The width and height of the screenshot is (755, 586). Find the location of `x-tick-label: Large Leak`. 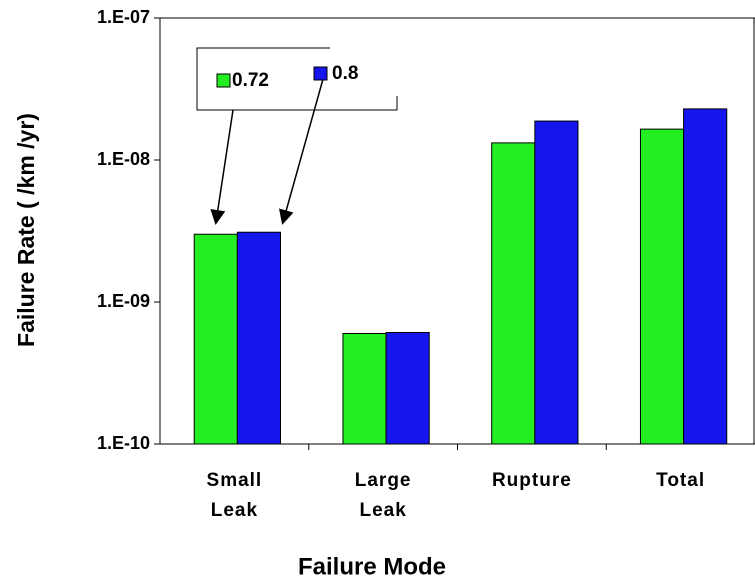

x-tick-label: Large Leak is located at coordinates (383, 495).